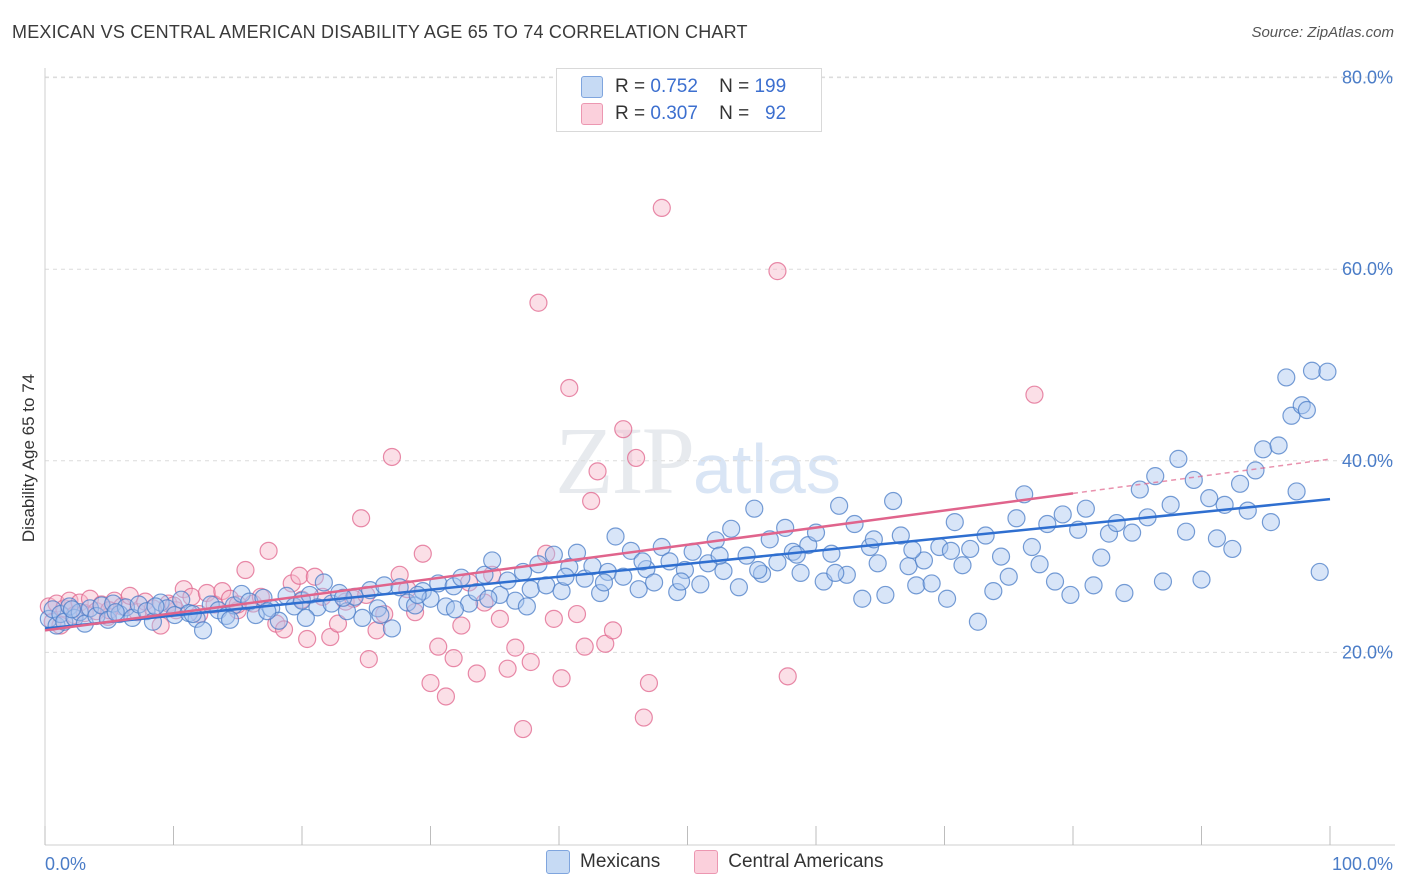  I want to click on y-tick-label: 80.0%, so click(1367, 78).